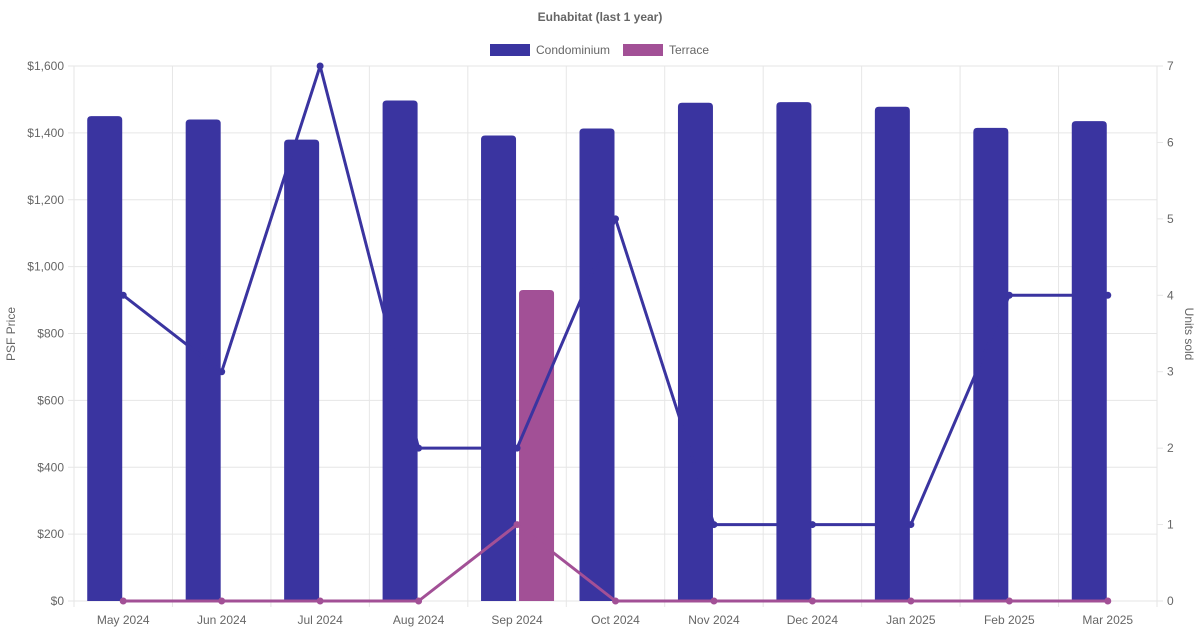 The height and width of the screenshot is (630, 1200). I want to click on x-tick-label: Nov 2024, so click(714, 620).